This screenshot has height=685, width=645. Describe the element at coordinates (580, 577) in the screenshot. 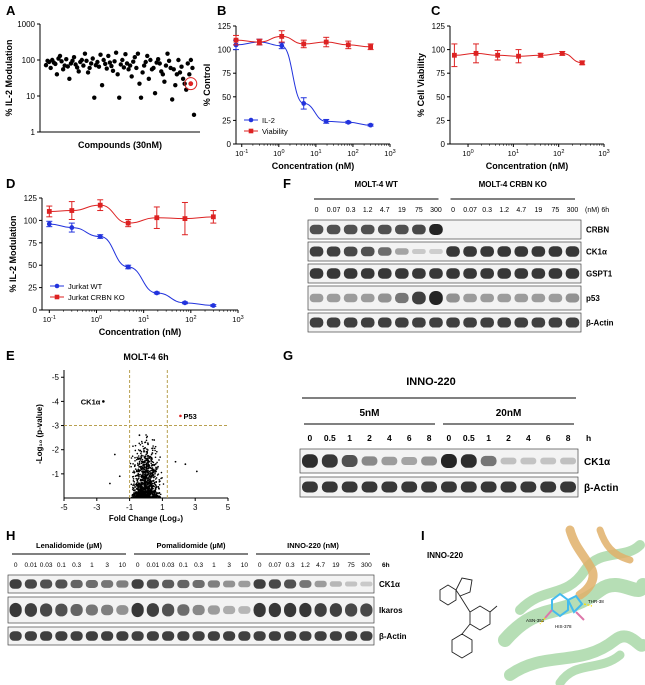

I see `ribbon` at that location.